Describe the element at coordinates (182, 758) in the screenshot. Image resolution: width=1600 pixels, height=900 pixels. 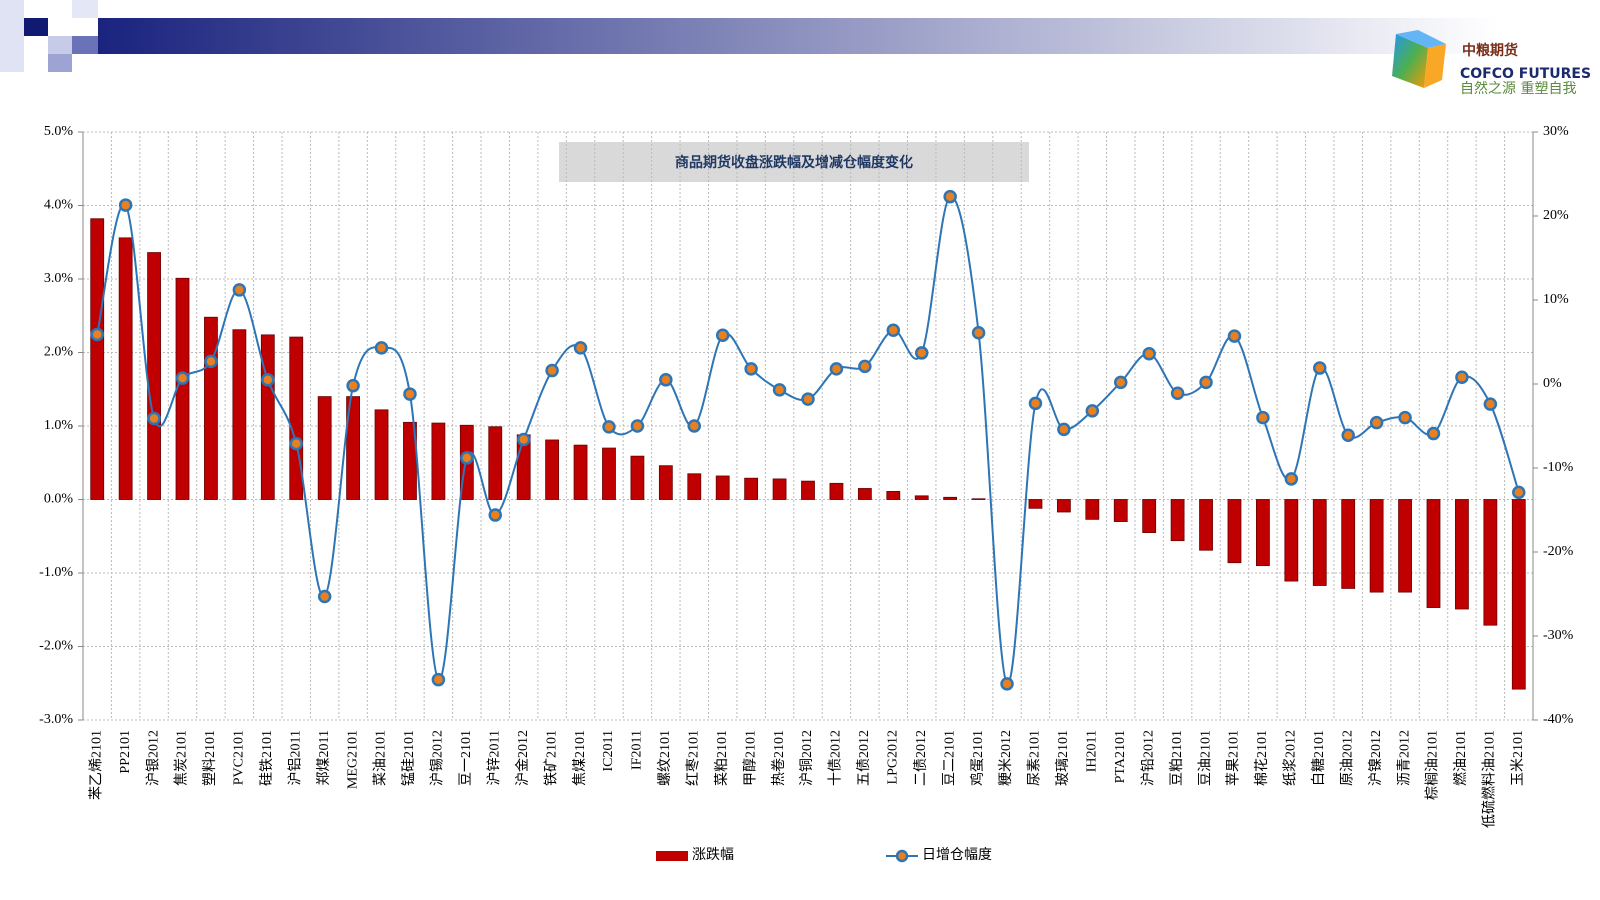
I see `x-tick-label: 焦炭2101` at that location.